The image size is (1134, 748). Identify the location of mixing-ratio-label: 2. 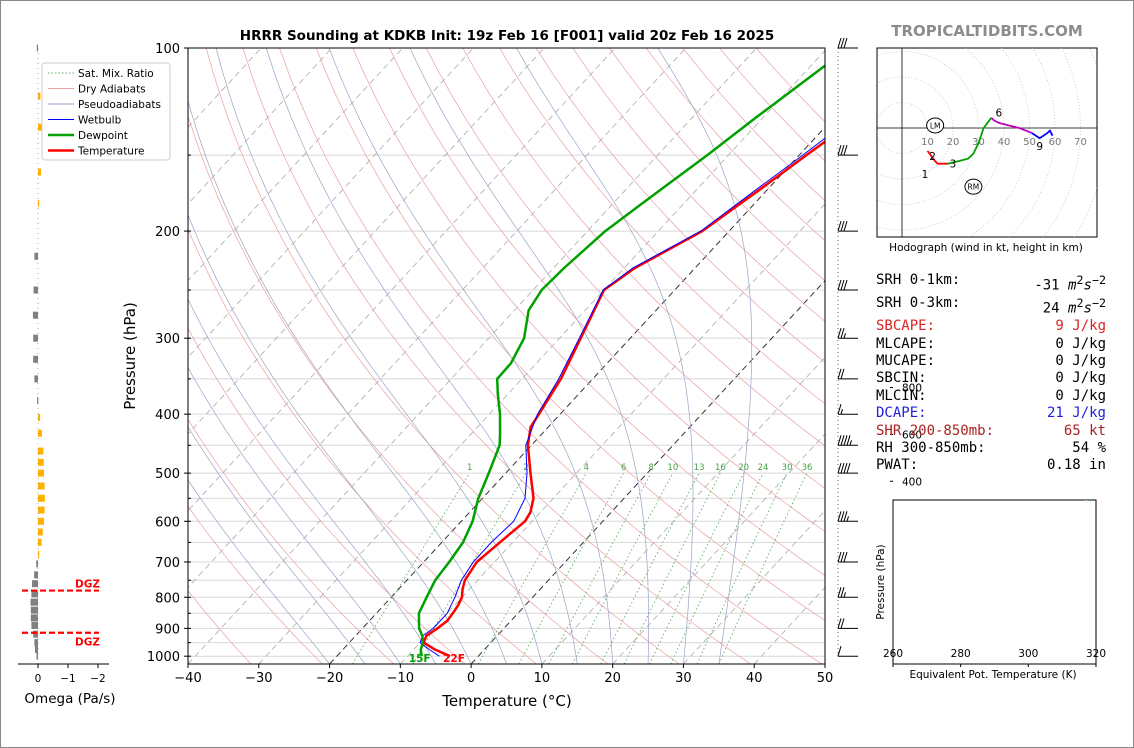
(525, 468).